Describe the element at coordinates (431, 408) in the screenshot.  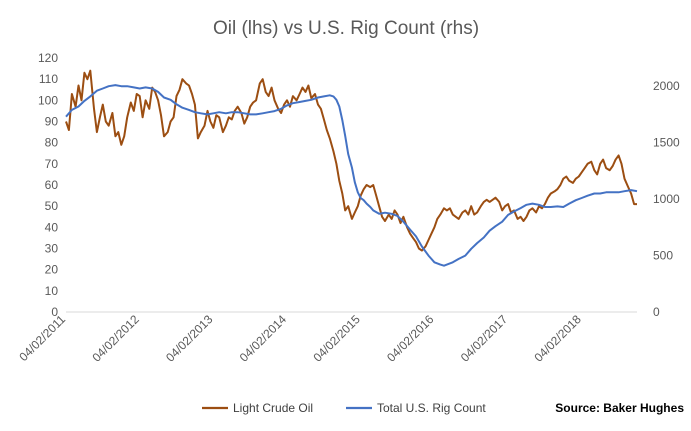
I see `legend-label-rig-count: Total U.S. Rig Count` at that location.